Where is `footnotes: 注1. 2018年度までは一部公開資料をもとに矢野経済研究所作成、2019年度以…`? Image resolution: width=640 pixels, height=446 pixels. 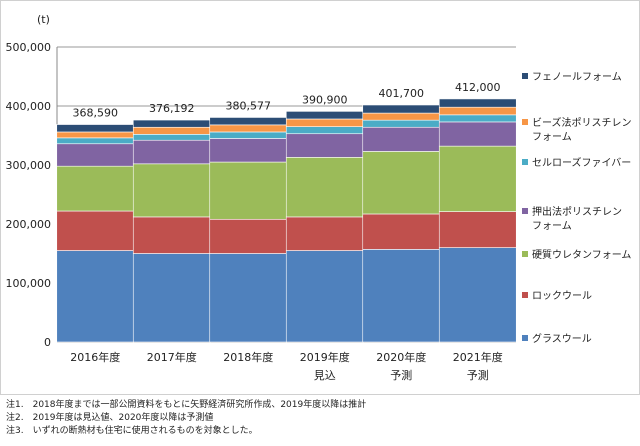 footnotes: 注1. 2018年度までは一部公開資料をもとに矢野経済研究所作成、2019年度以… is located at coordinates (321, 418).